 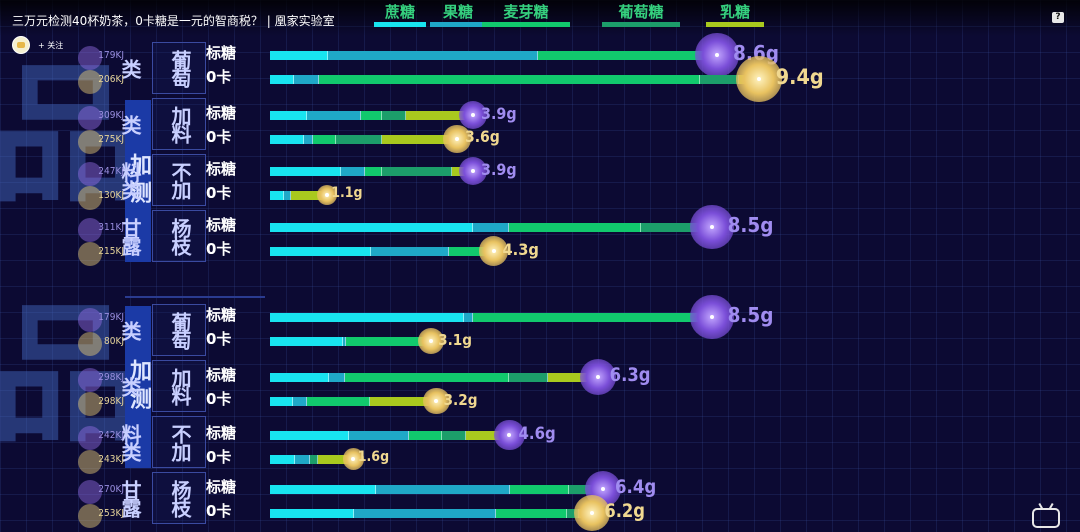 I want to click on chart-row: 298KJ 0卡 3.2g, so click(x=540, y=401).